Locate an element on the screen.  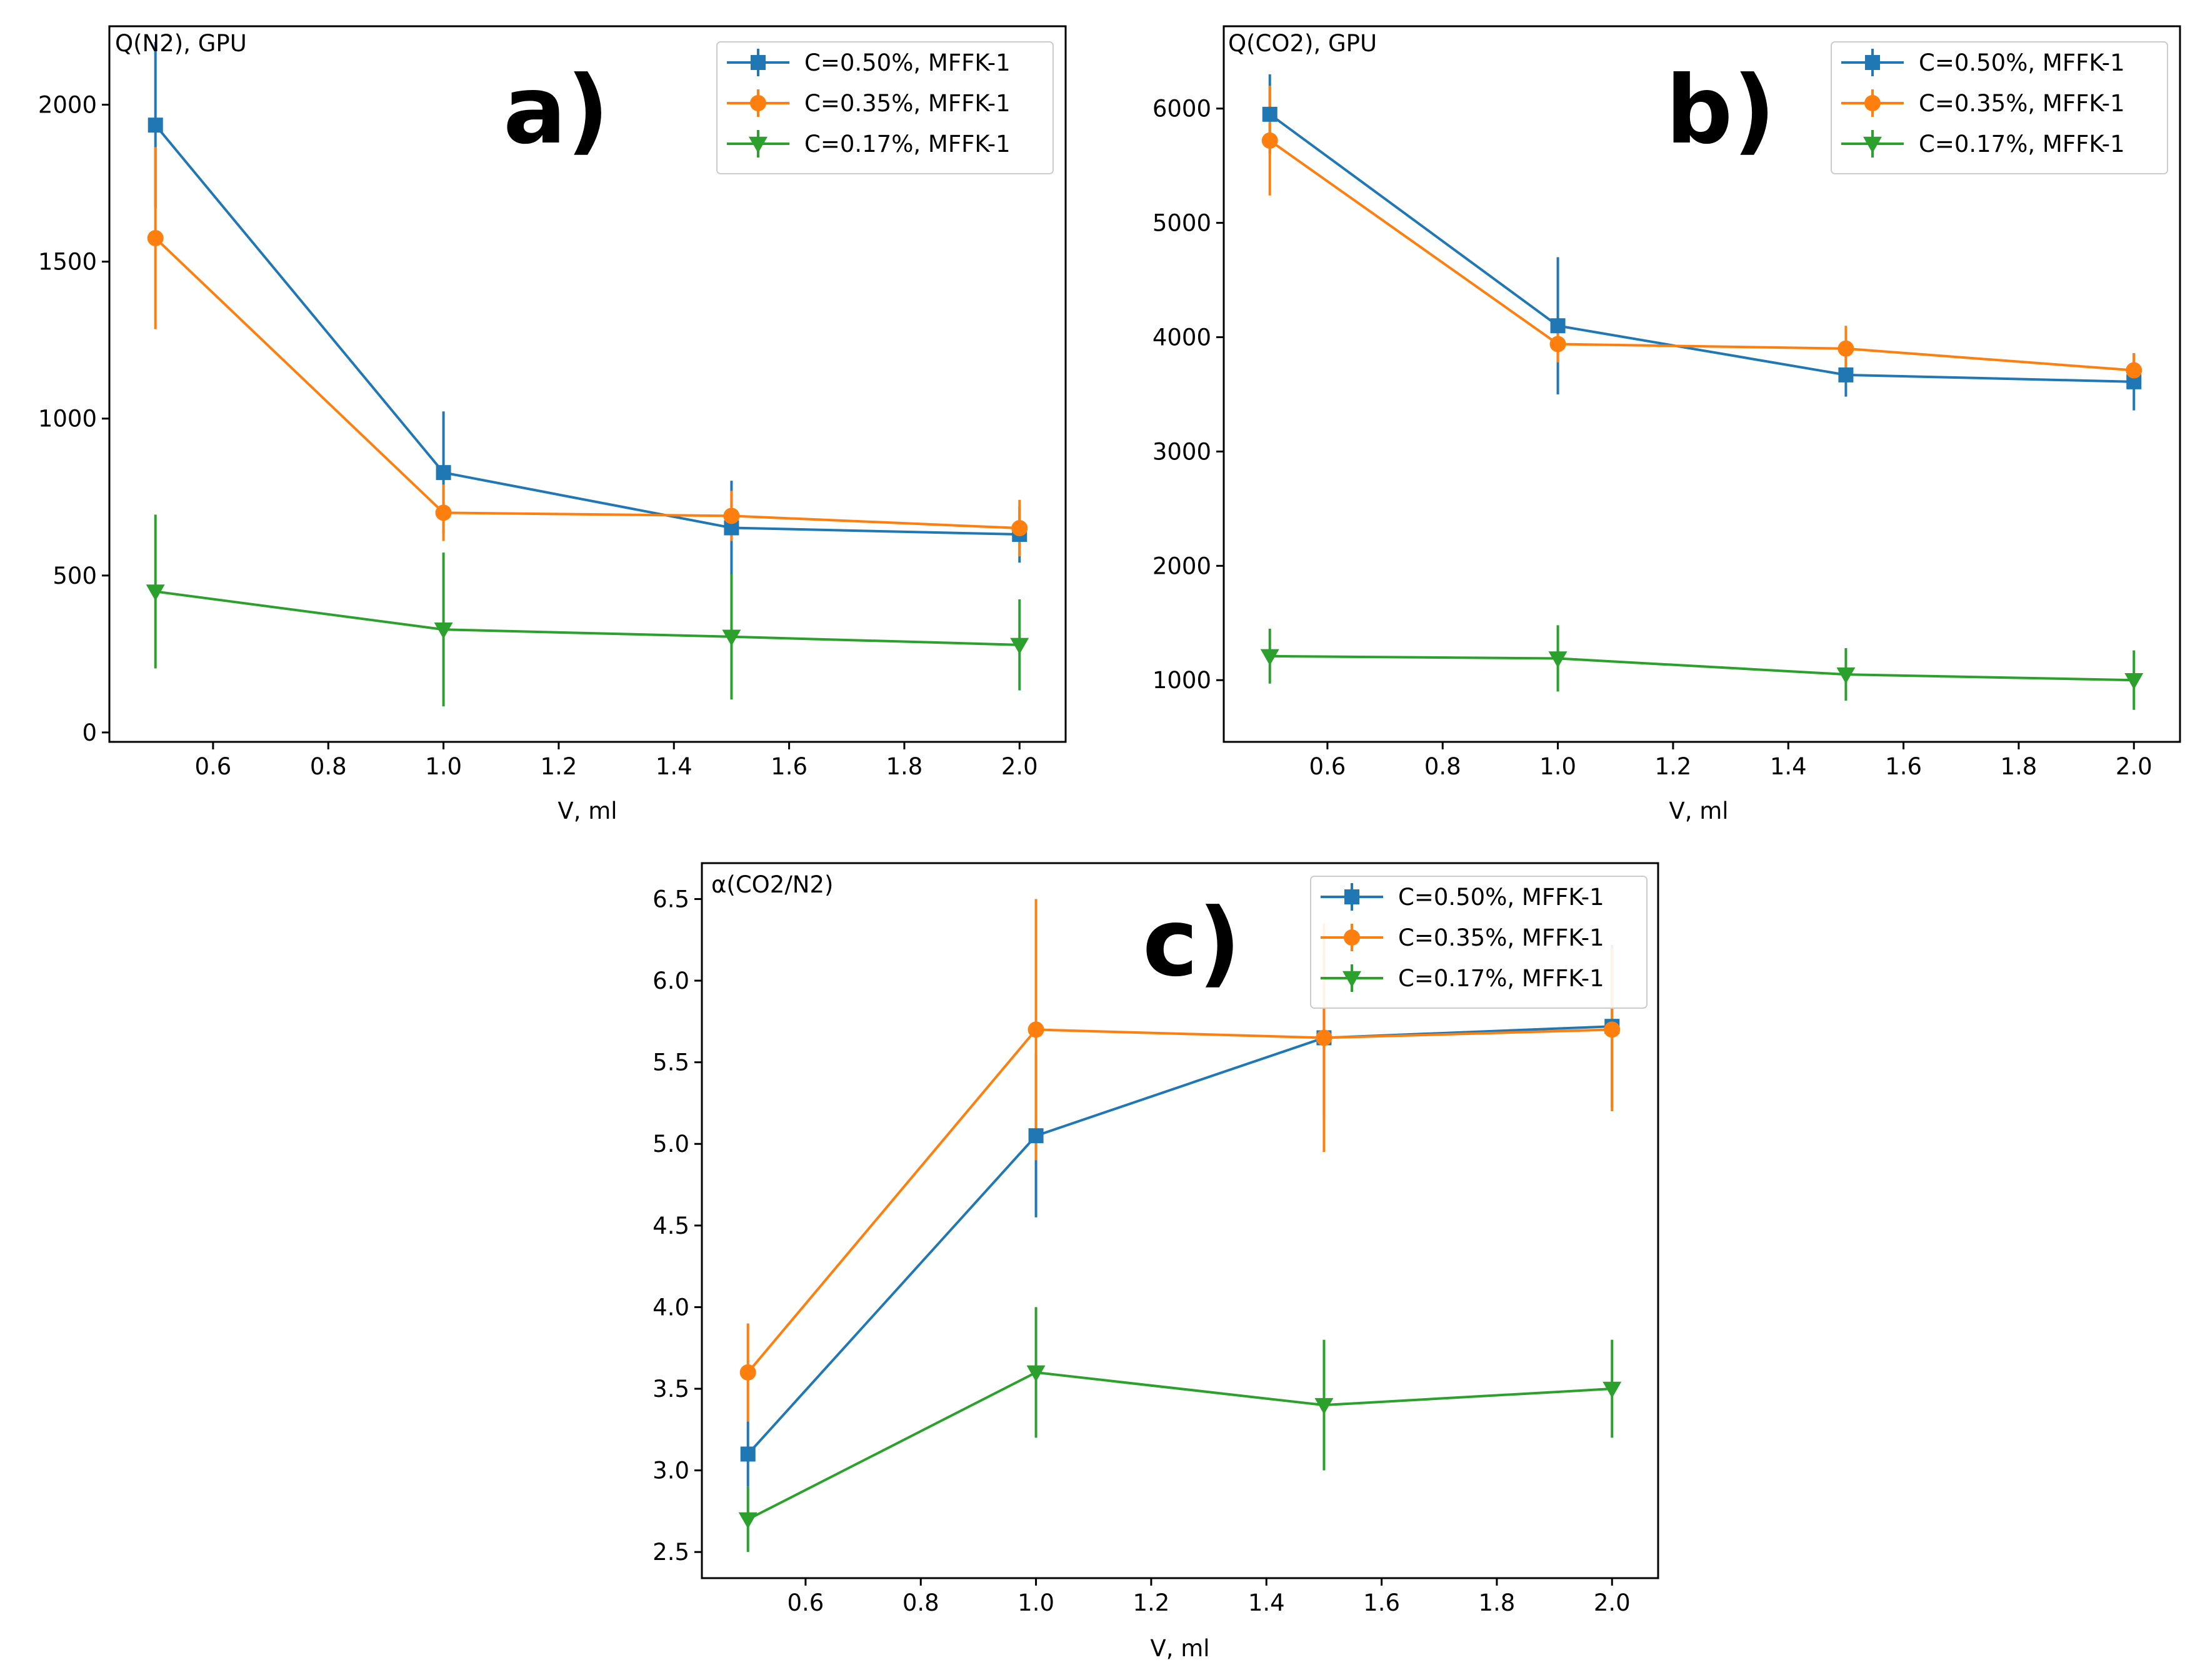
panel-a-legend-box is located at coordinates (885, 107).